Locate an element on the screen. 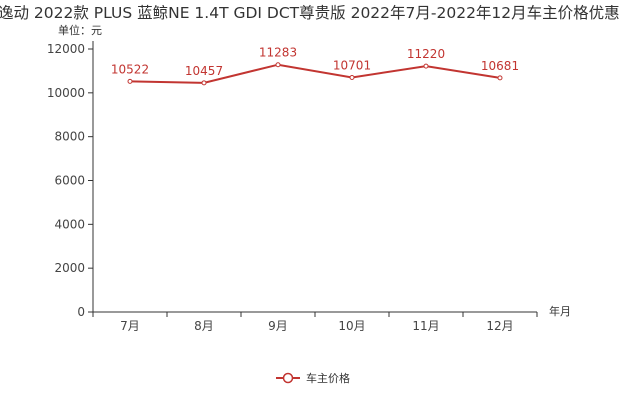  y-tick-label: 12000 is located at coordinates (66, 49).